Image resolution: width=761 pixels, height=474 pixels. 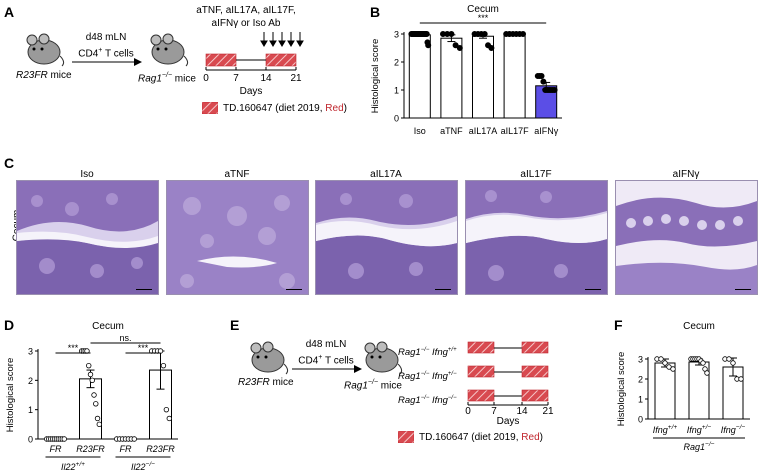 What do you see at coordinates (150, 79) in the screenshot?
I see `recipient-strain: Rag1` at bounding box center [150, 79].